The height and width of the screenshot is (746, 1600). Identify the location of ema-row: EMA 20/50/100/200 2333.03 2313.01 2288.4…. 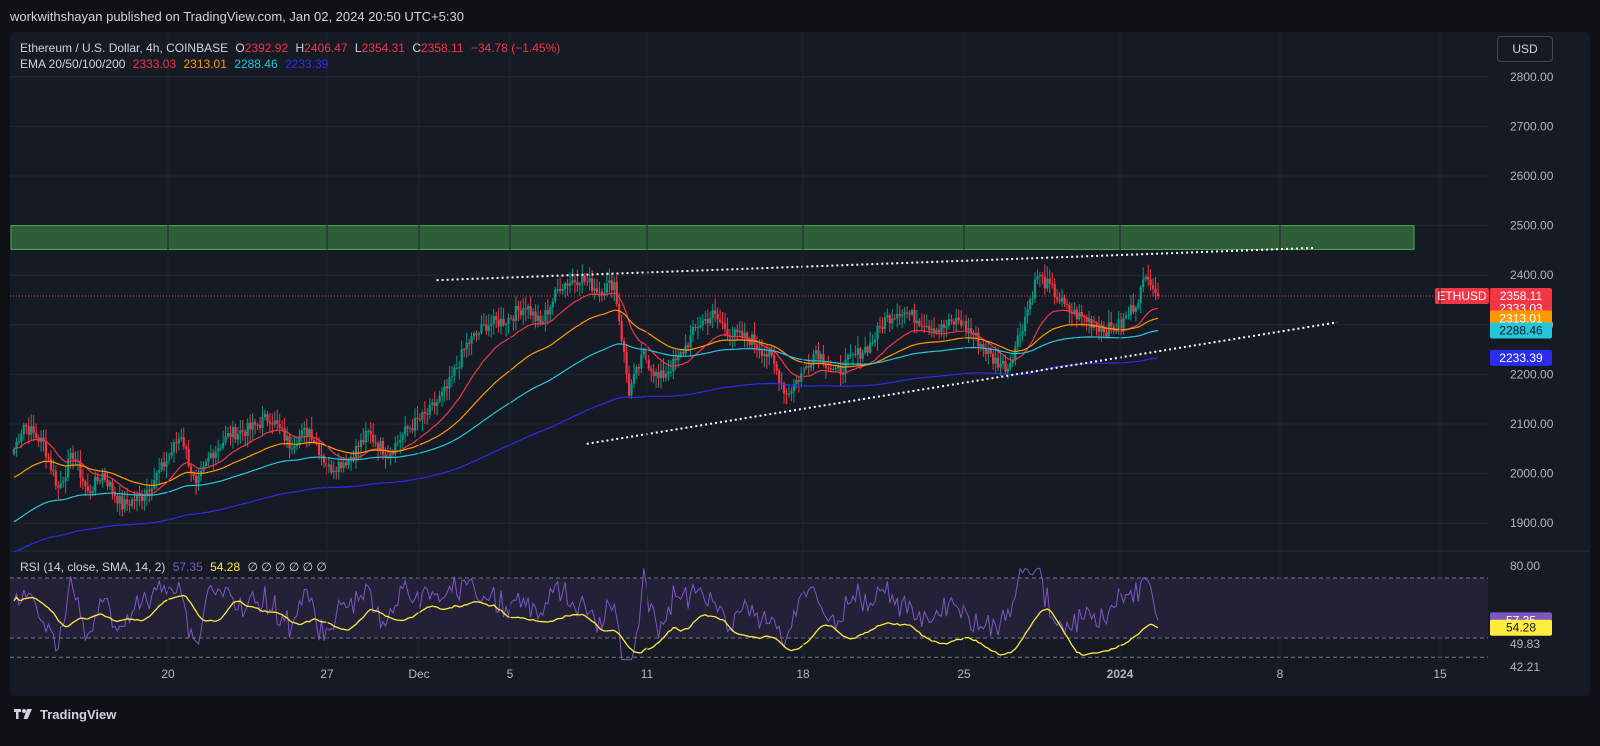
(292, 64).